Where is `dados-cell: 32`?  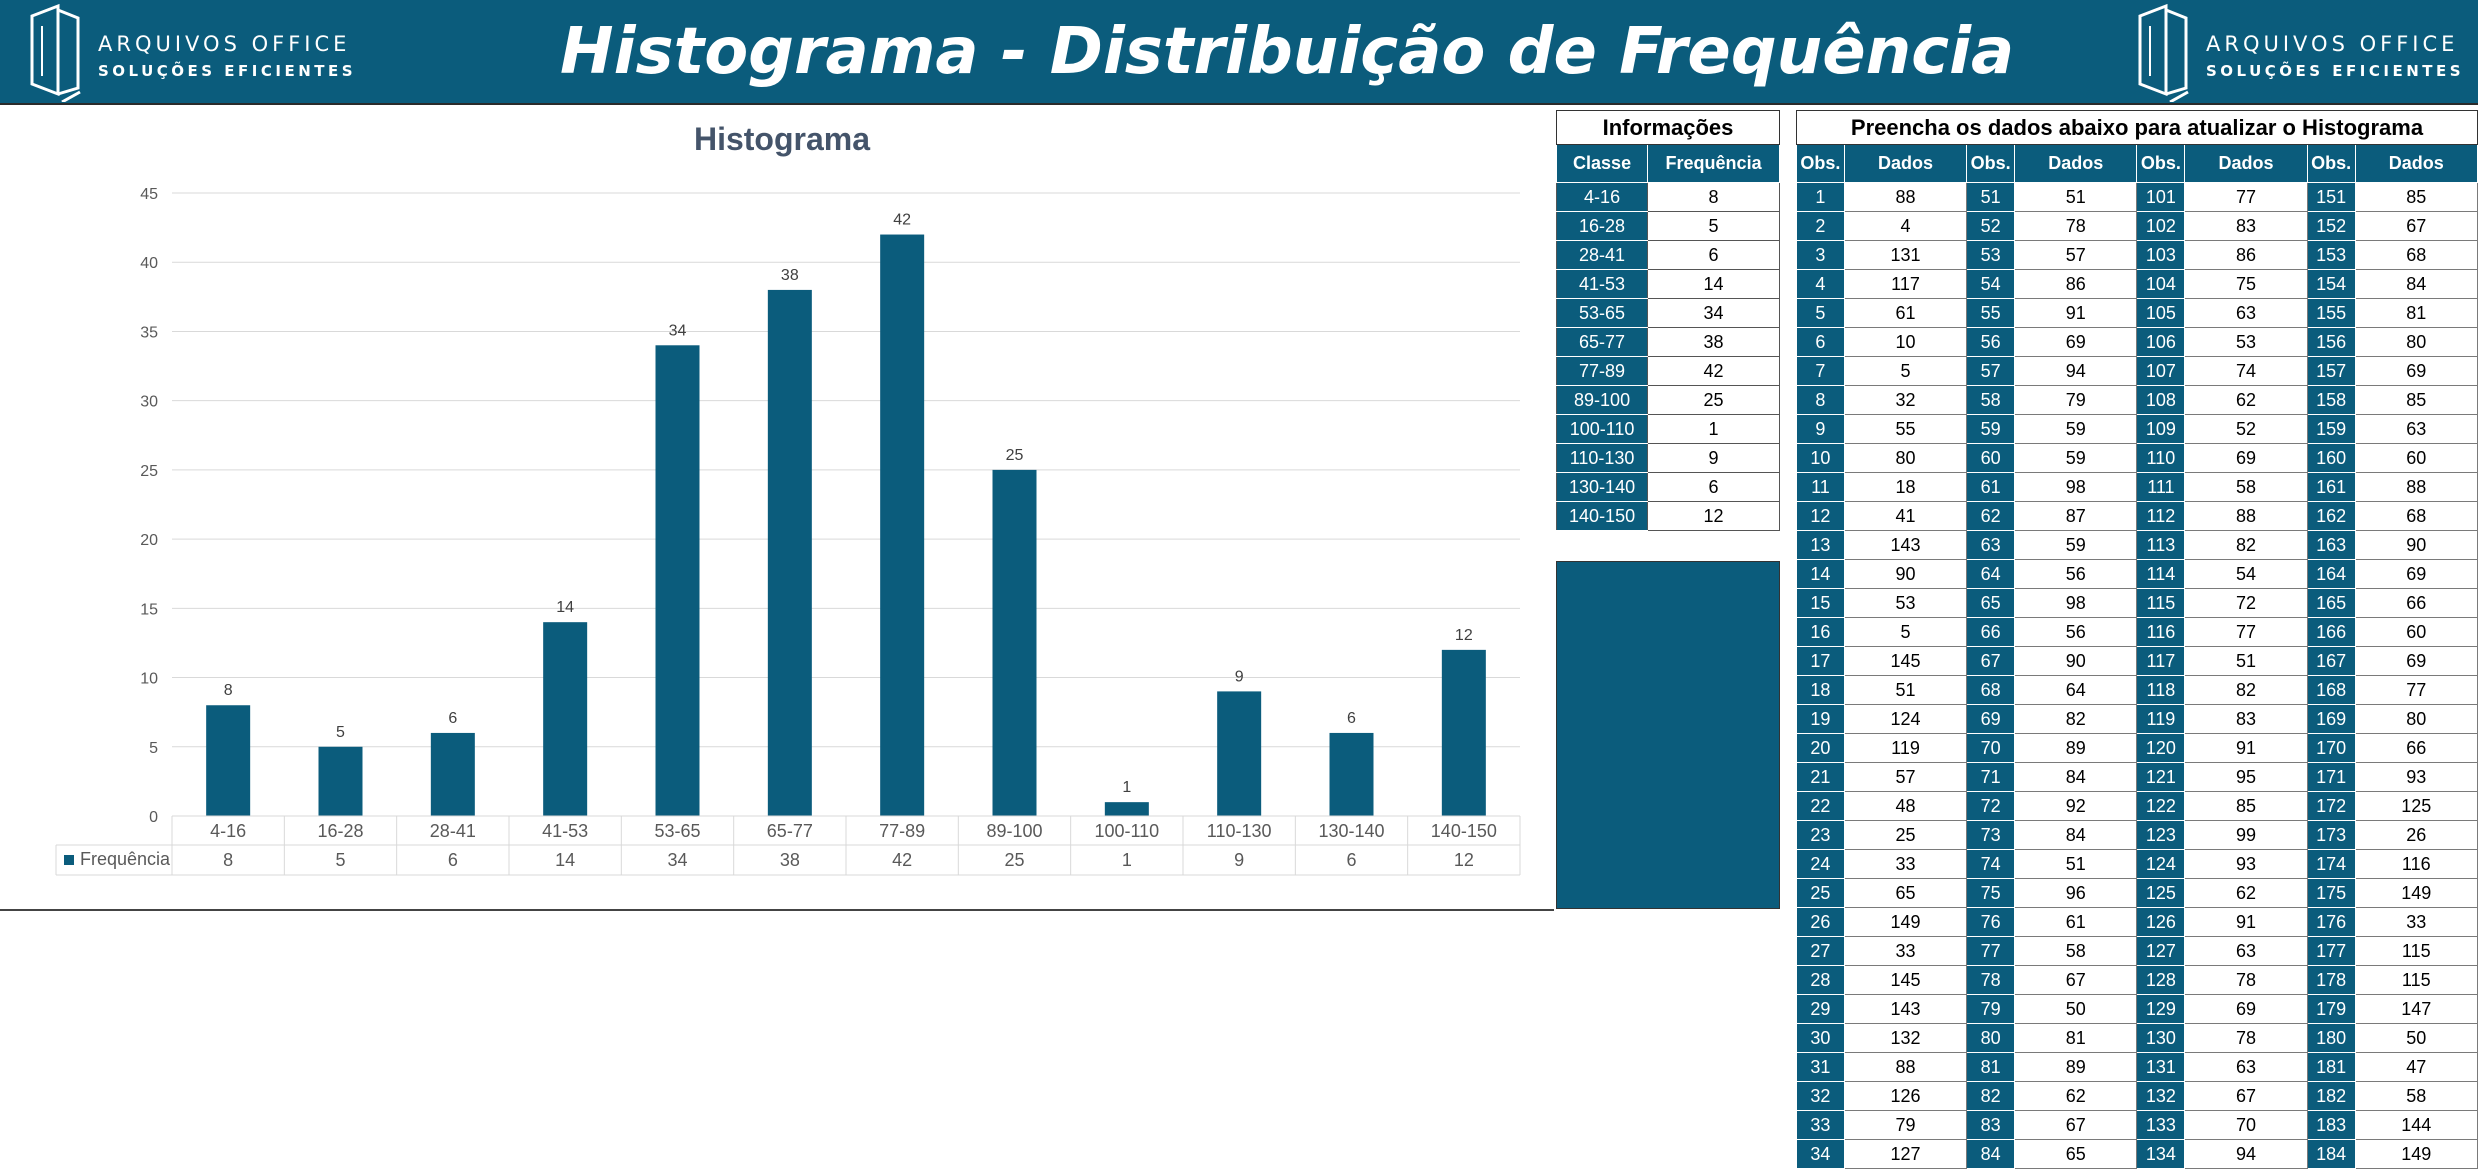
dados-cell: 32 is located at coordinates (1905, 400).